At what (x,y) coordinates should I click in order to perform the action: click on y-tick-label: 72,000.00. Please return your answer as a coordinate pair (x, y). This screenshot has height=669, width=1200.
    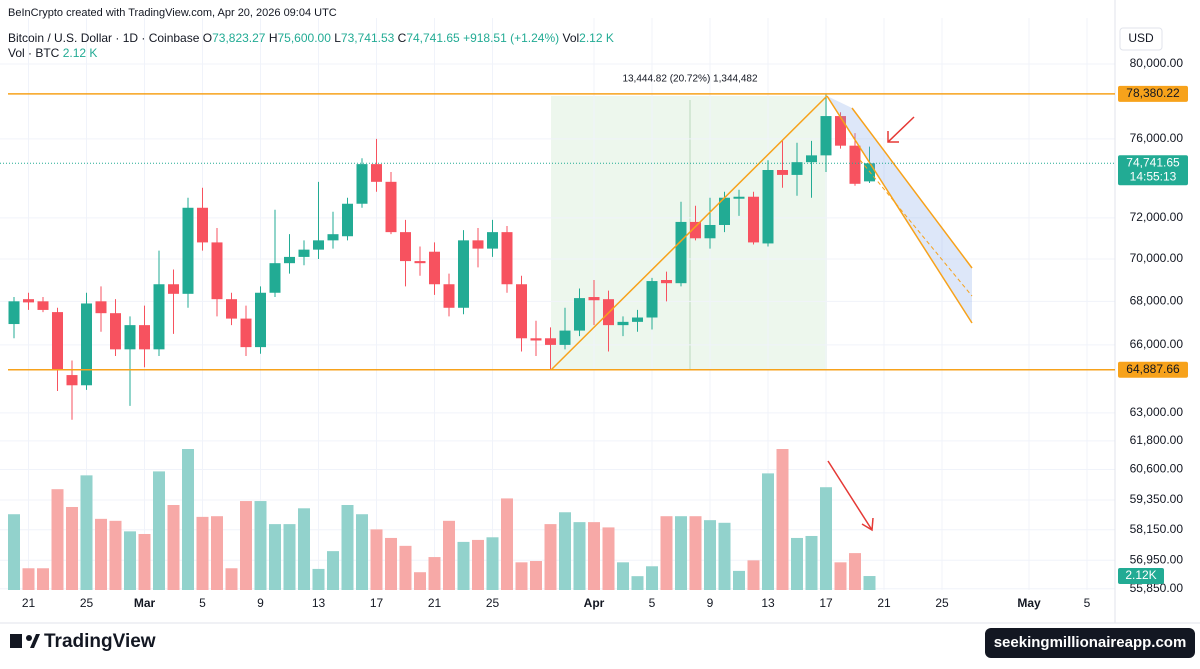
    Looking at the image, I should click on (1157, 217).